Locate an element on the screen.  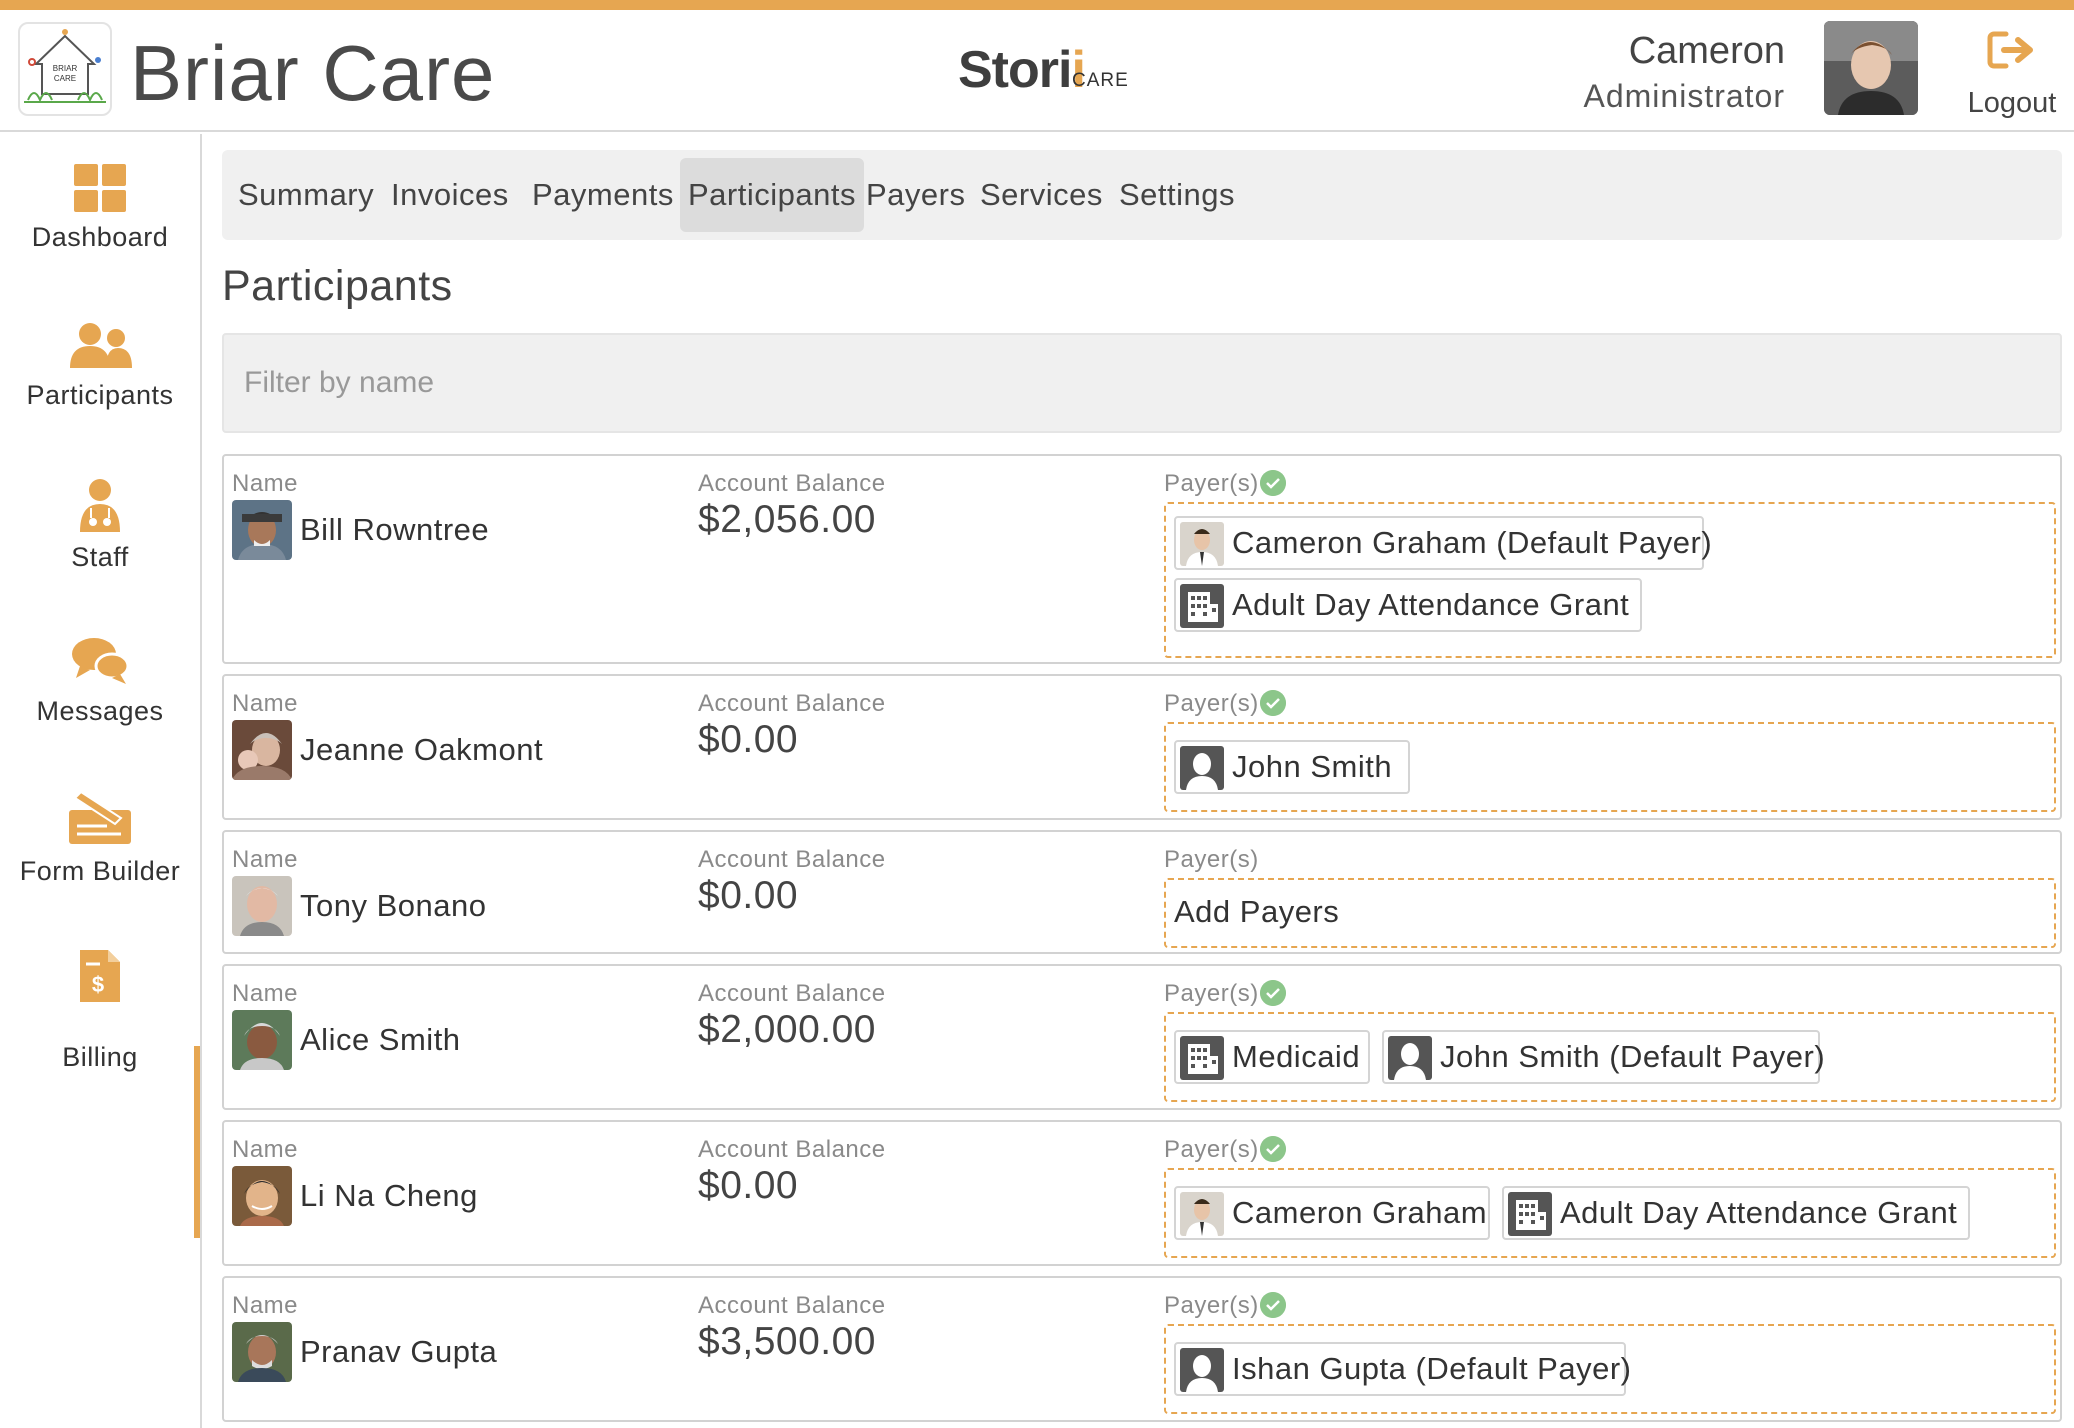
billing-invoice-icon: $ is located at coordinates (100, 976).